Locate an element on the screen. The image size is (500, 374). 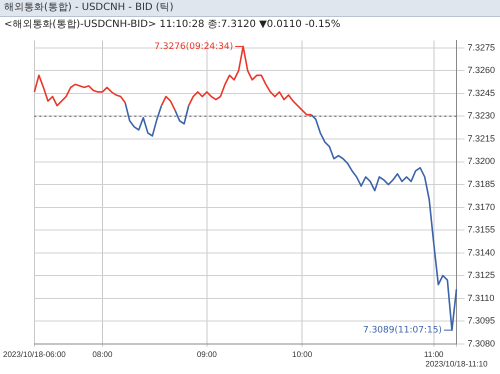
chart-title: 해외통화(통합) - USDCNH - BID (틱) is located at coordinates (250, 8).